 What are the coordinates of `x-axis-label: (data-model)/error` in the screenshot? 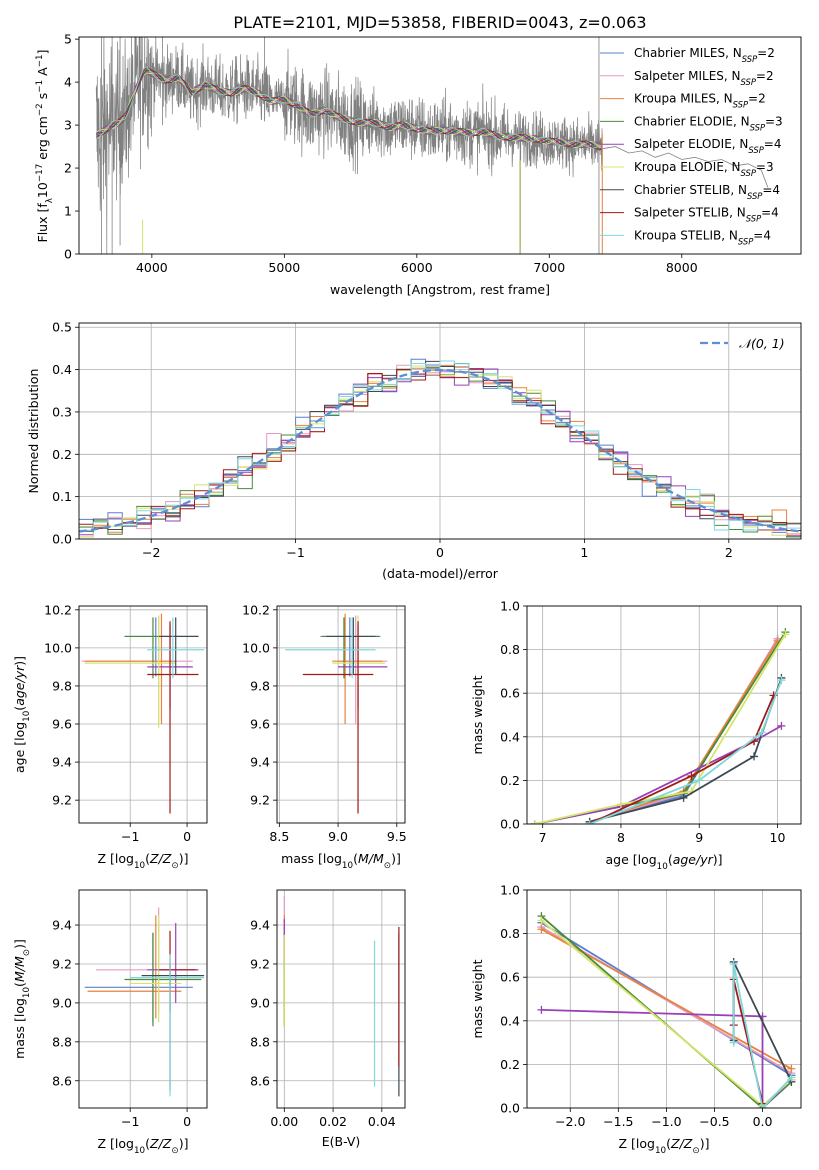 It's located at (440, 573).